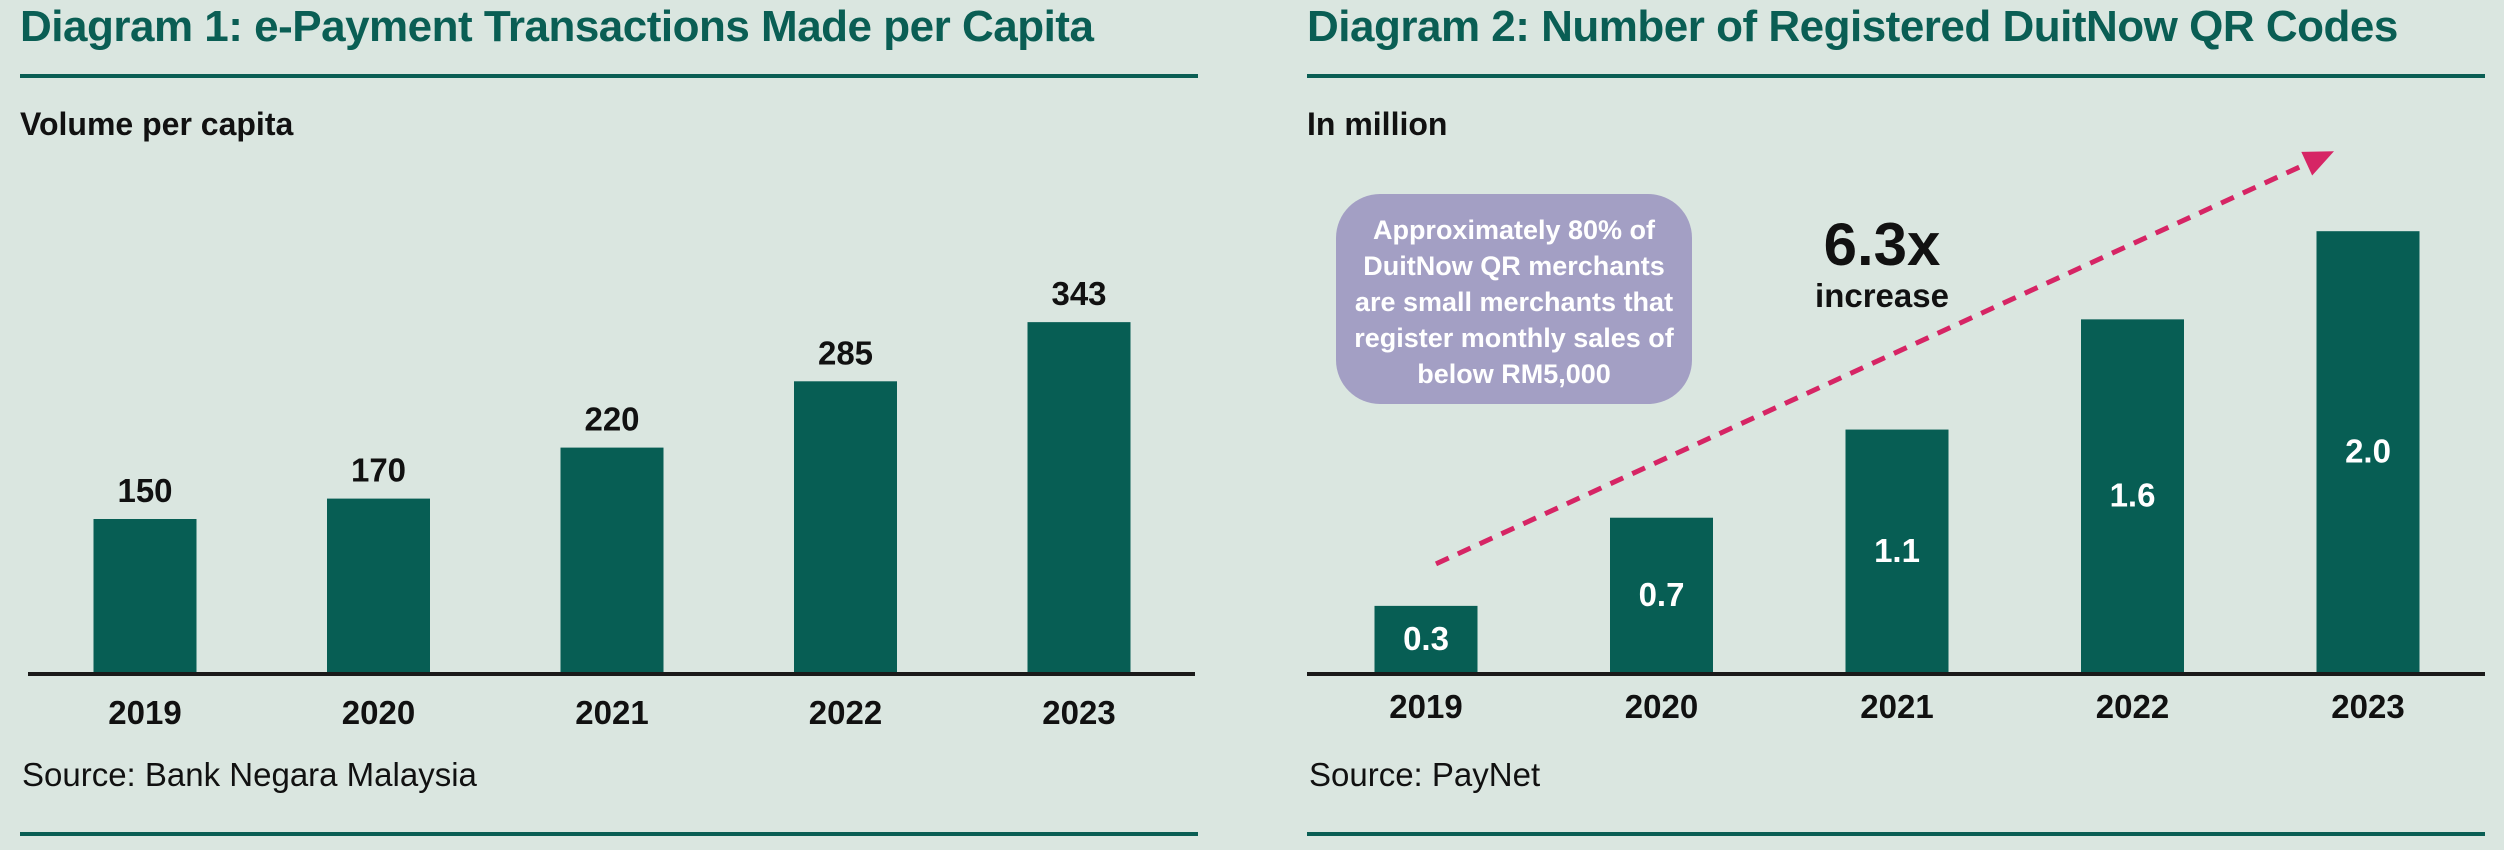 Image resolution: width=2504 pixels, height=850 pixels. What do you see at coordinates (1514, 338) in the screenshot?
I see `callout-line: register monthly sales of` at bounding box center [1514, 338].